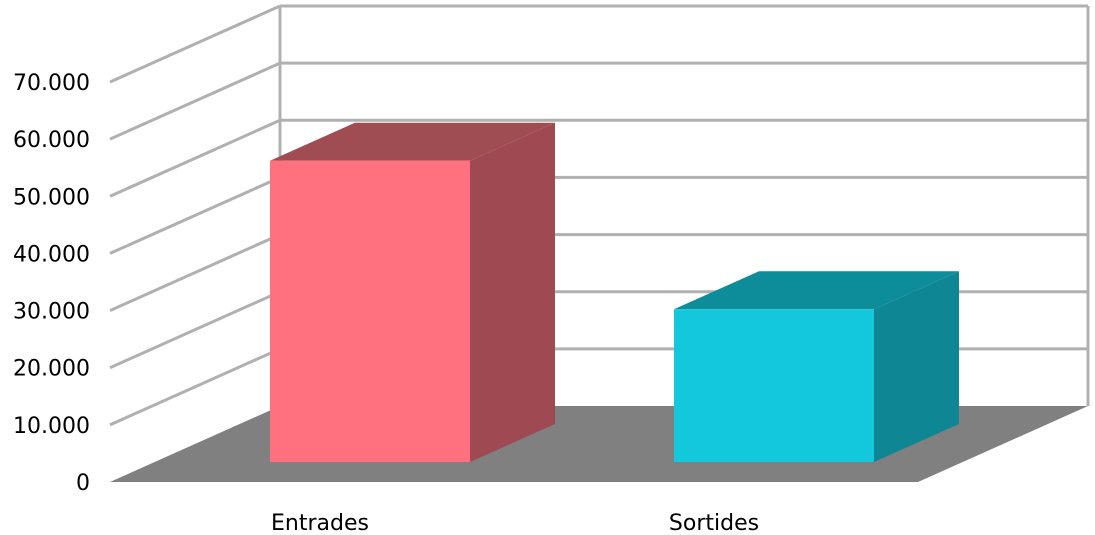  I want to click on y-tick-label: 20.000, so click(51, 369).